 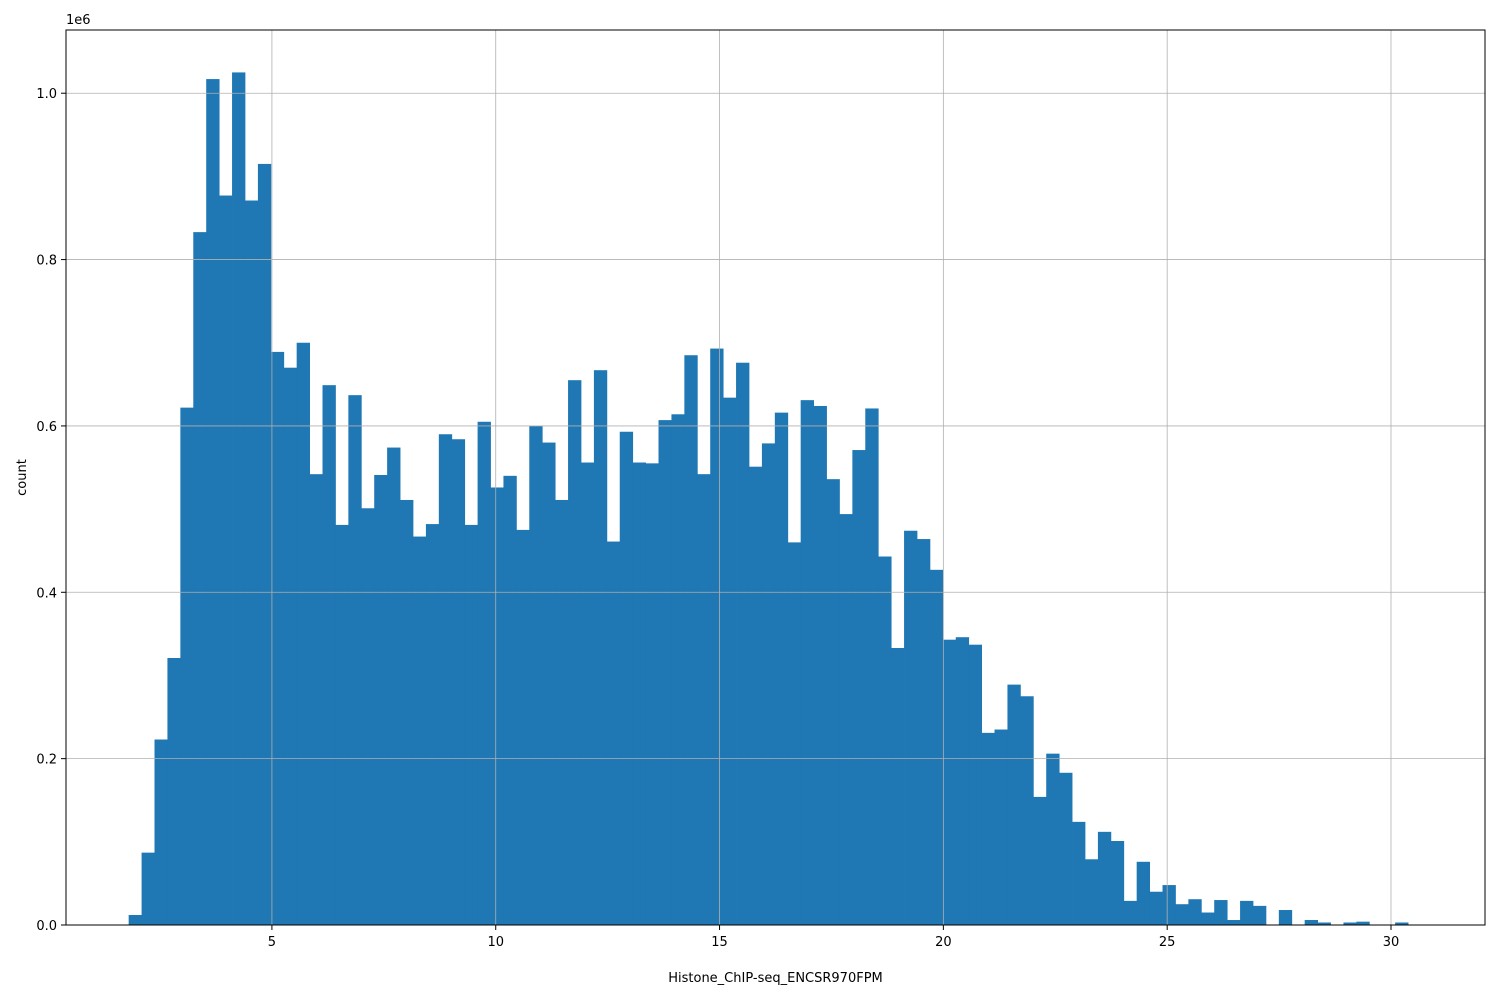 I want to click on y-axis-label: count, so click(x=22, y=477).